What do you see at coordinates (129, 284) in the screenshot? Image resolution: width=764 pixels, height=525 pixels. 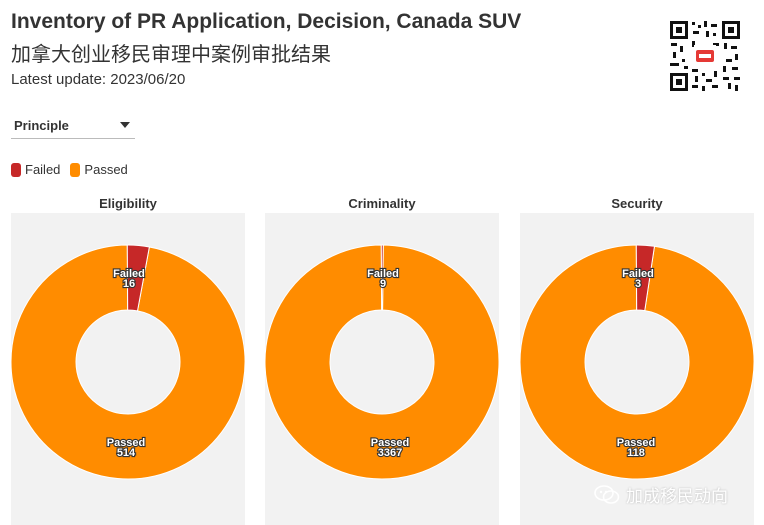 I see `label-failed-eligibility-value: 16` at bounding box center [129, 284].